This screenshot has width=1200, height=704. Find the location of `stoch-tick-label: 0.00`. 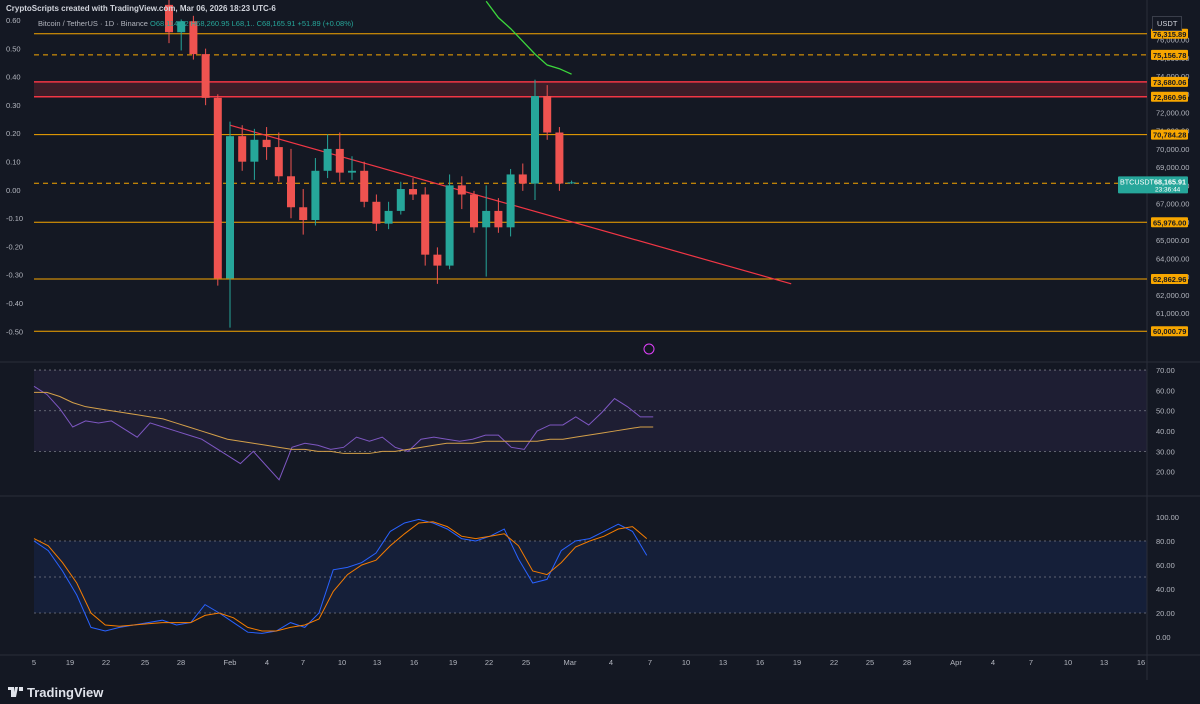

stoch-tick-label: 0.00 is located at coordinates (1163, 637).